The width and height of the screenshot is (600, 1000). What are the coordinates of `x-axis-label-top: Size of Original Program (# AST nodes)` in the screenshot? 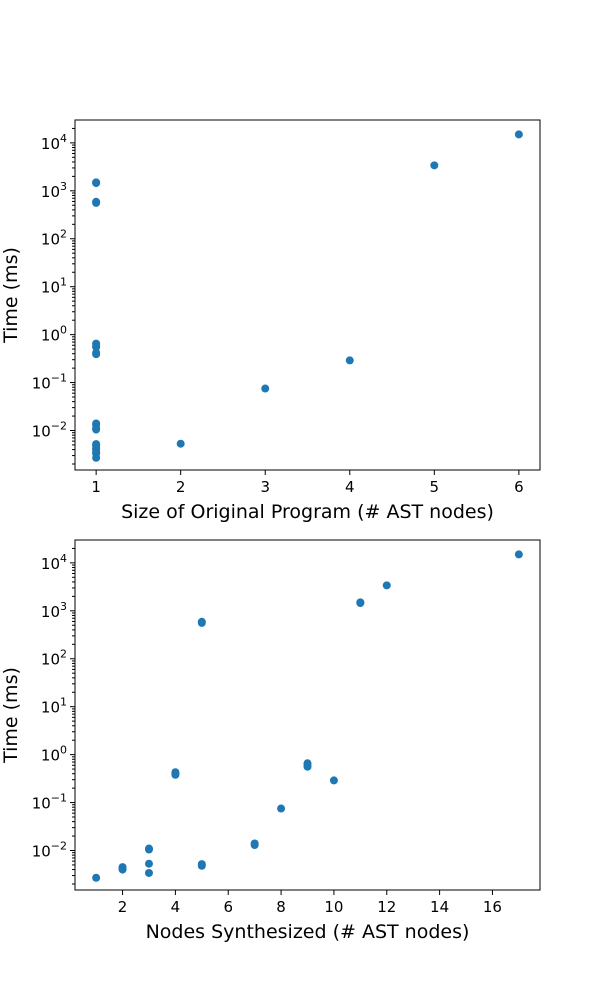 It's located at (307, 512).